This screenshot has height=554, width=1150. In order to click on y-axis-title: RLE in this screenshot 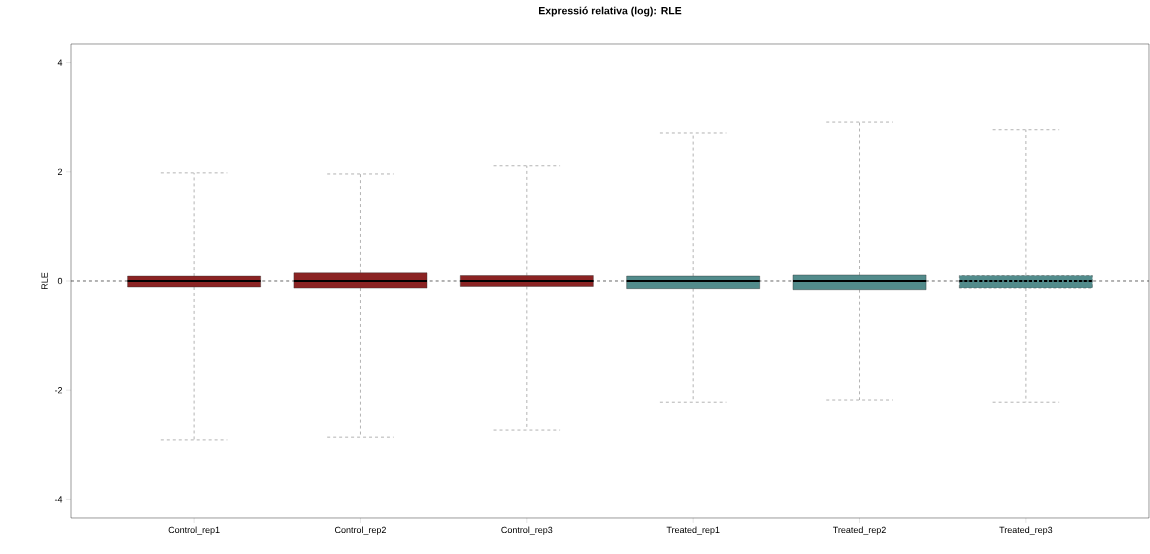, I will do `click(44, 280)`.